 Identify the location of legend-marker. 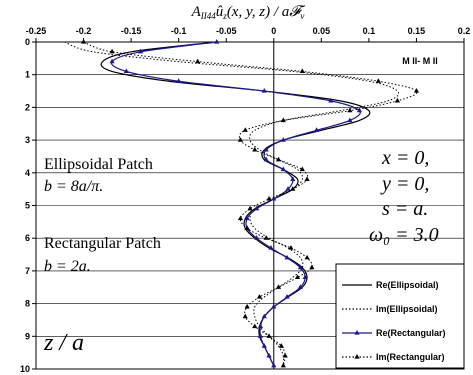
(357, 332).